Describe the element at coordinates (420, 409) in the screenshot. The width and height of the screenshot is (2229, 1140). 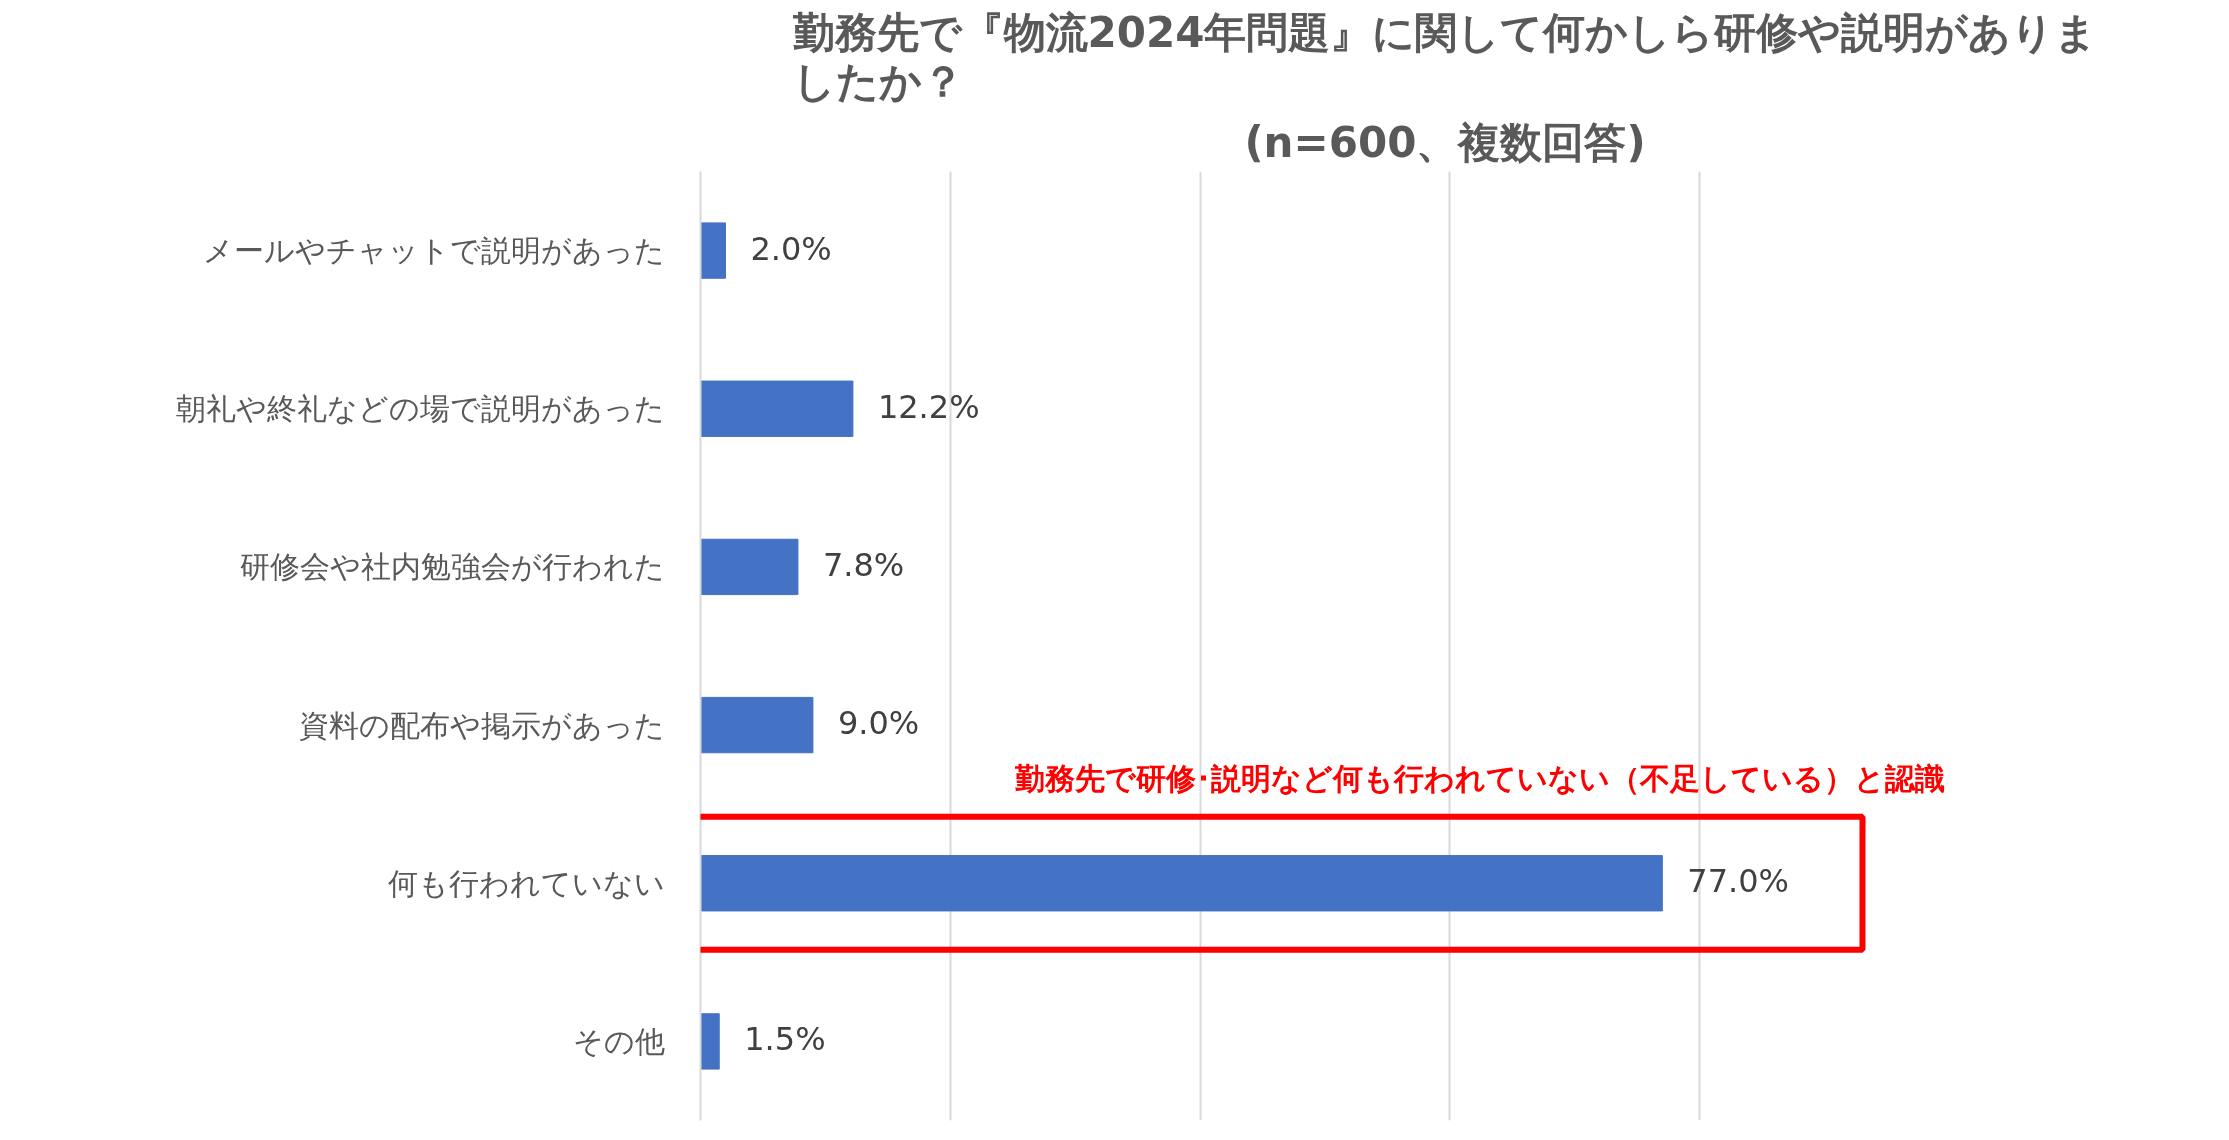
I see `y-tick-label: 朝礼や終礼などの場で説明があった` at that location.